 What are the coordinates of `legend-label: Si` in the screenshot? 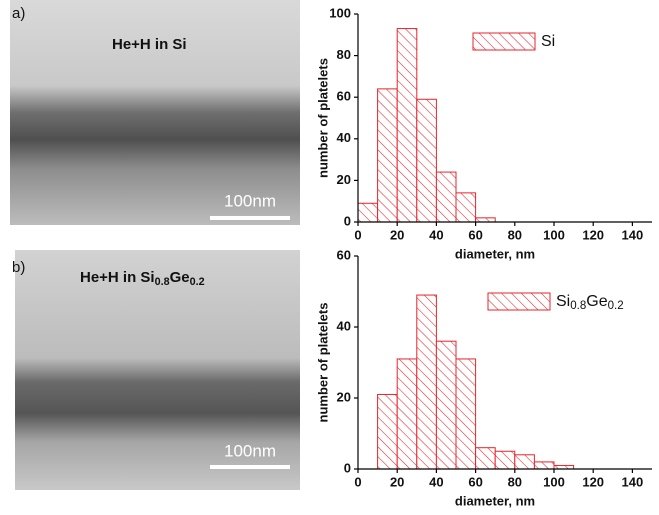 It's located at (548, 41).